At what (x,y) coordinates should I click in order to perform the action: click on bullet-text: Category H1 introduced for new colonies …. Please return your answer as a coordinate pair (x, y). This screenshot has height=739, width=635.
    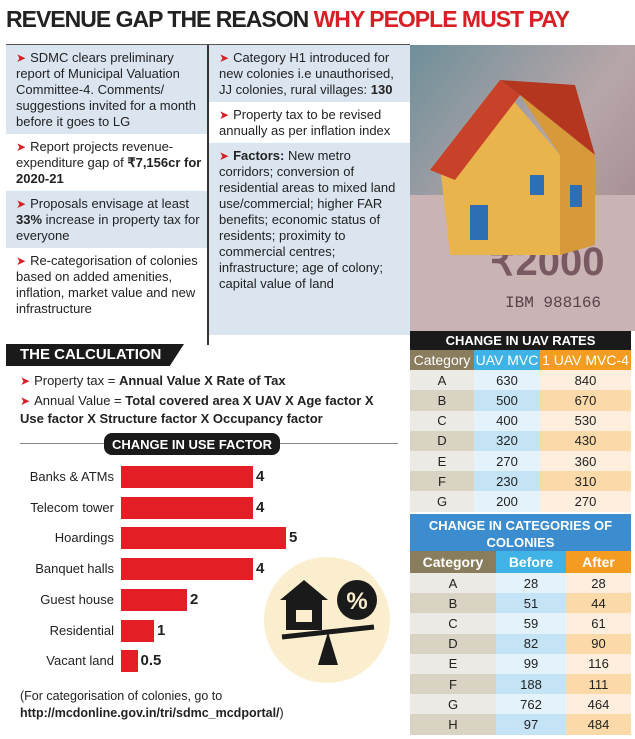
    Looking at the image, I should click on (306, 73).